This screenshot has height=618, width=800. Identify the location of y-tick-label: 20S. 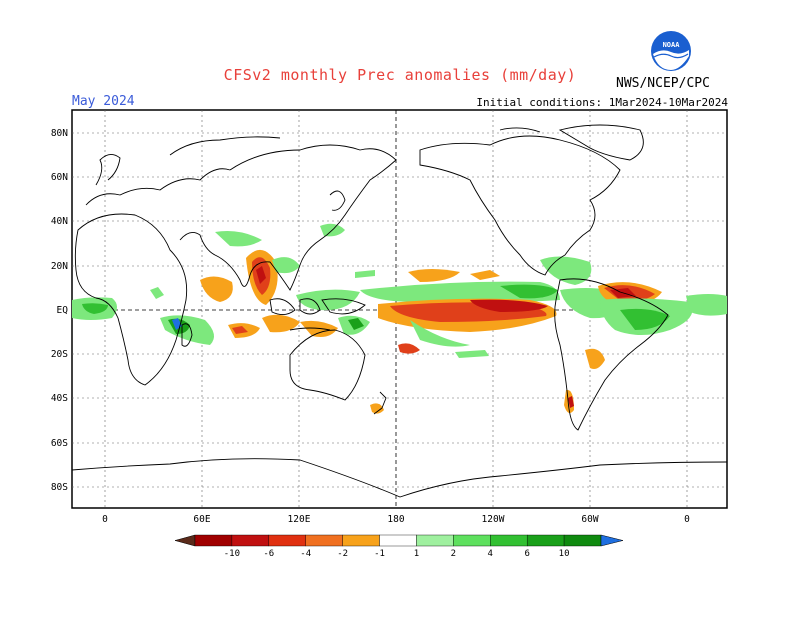
(59, 354).